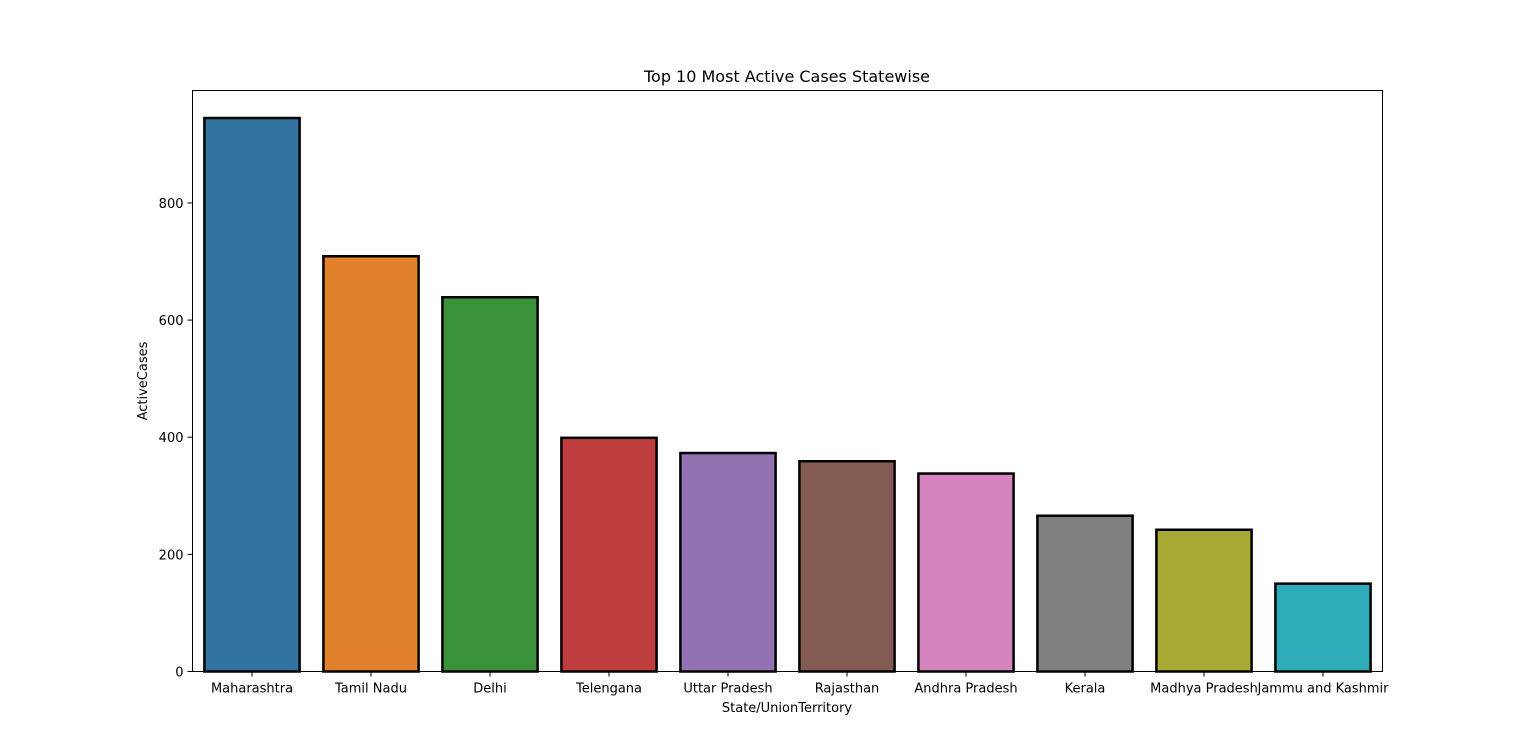 The height and width of the screenshot is (754, 1536). Describe the element at coordinates (1204, 689) in the screenshot. I see `x-tick-label: Madhya Pradesh` at that location.